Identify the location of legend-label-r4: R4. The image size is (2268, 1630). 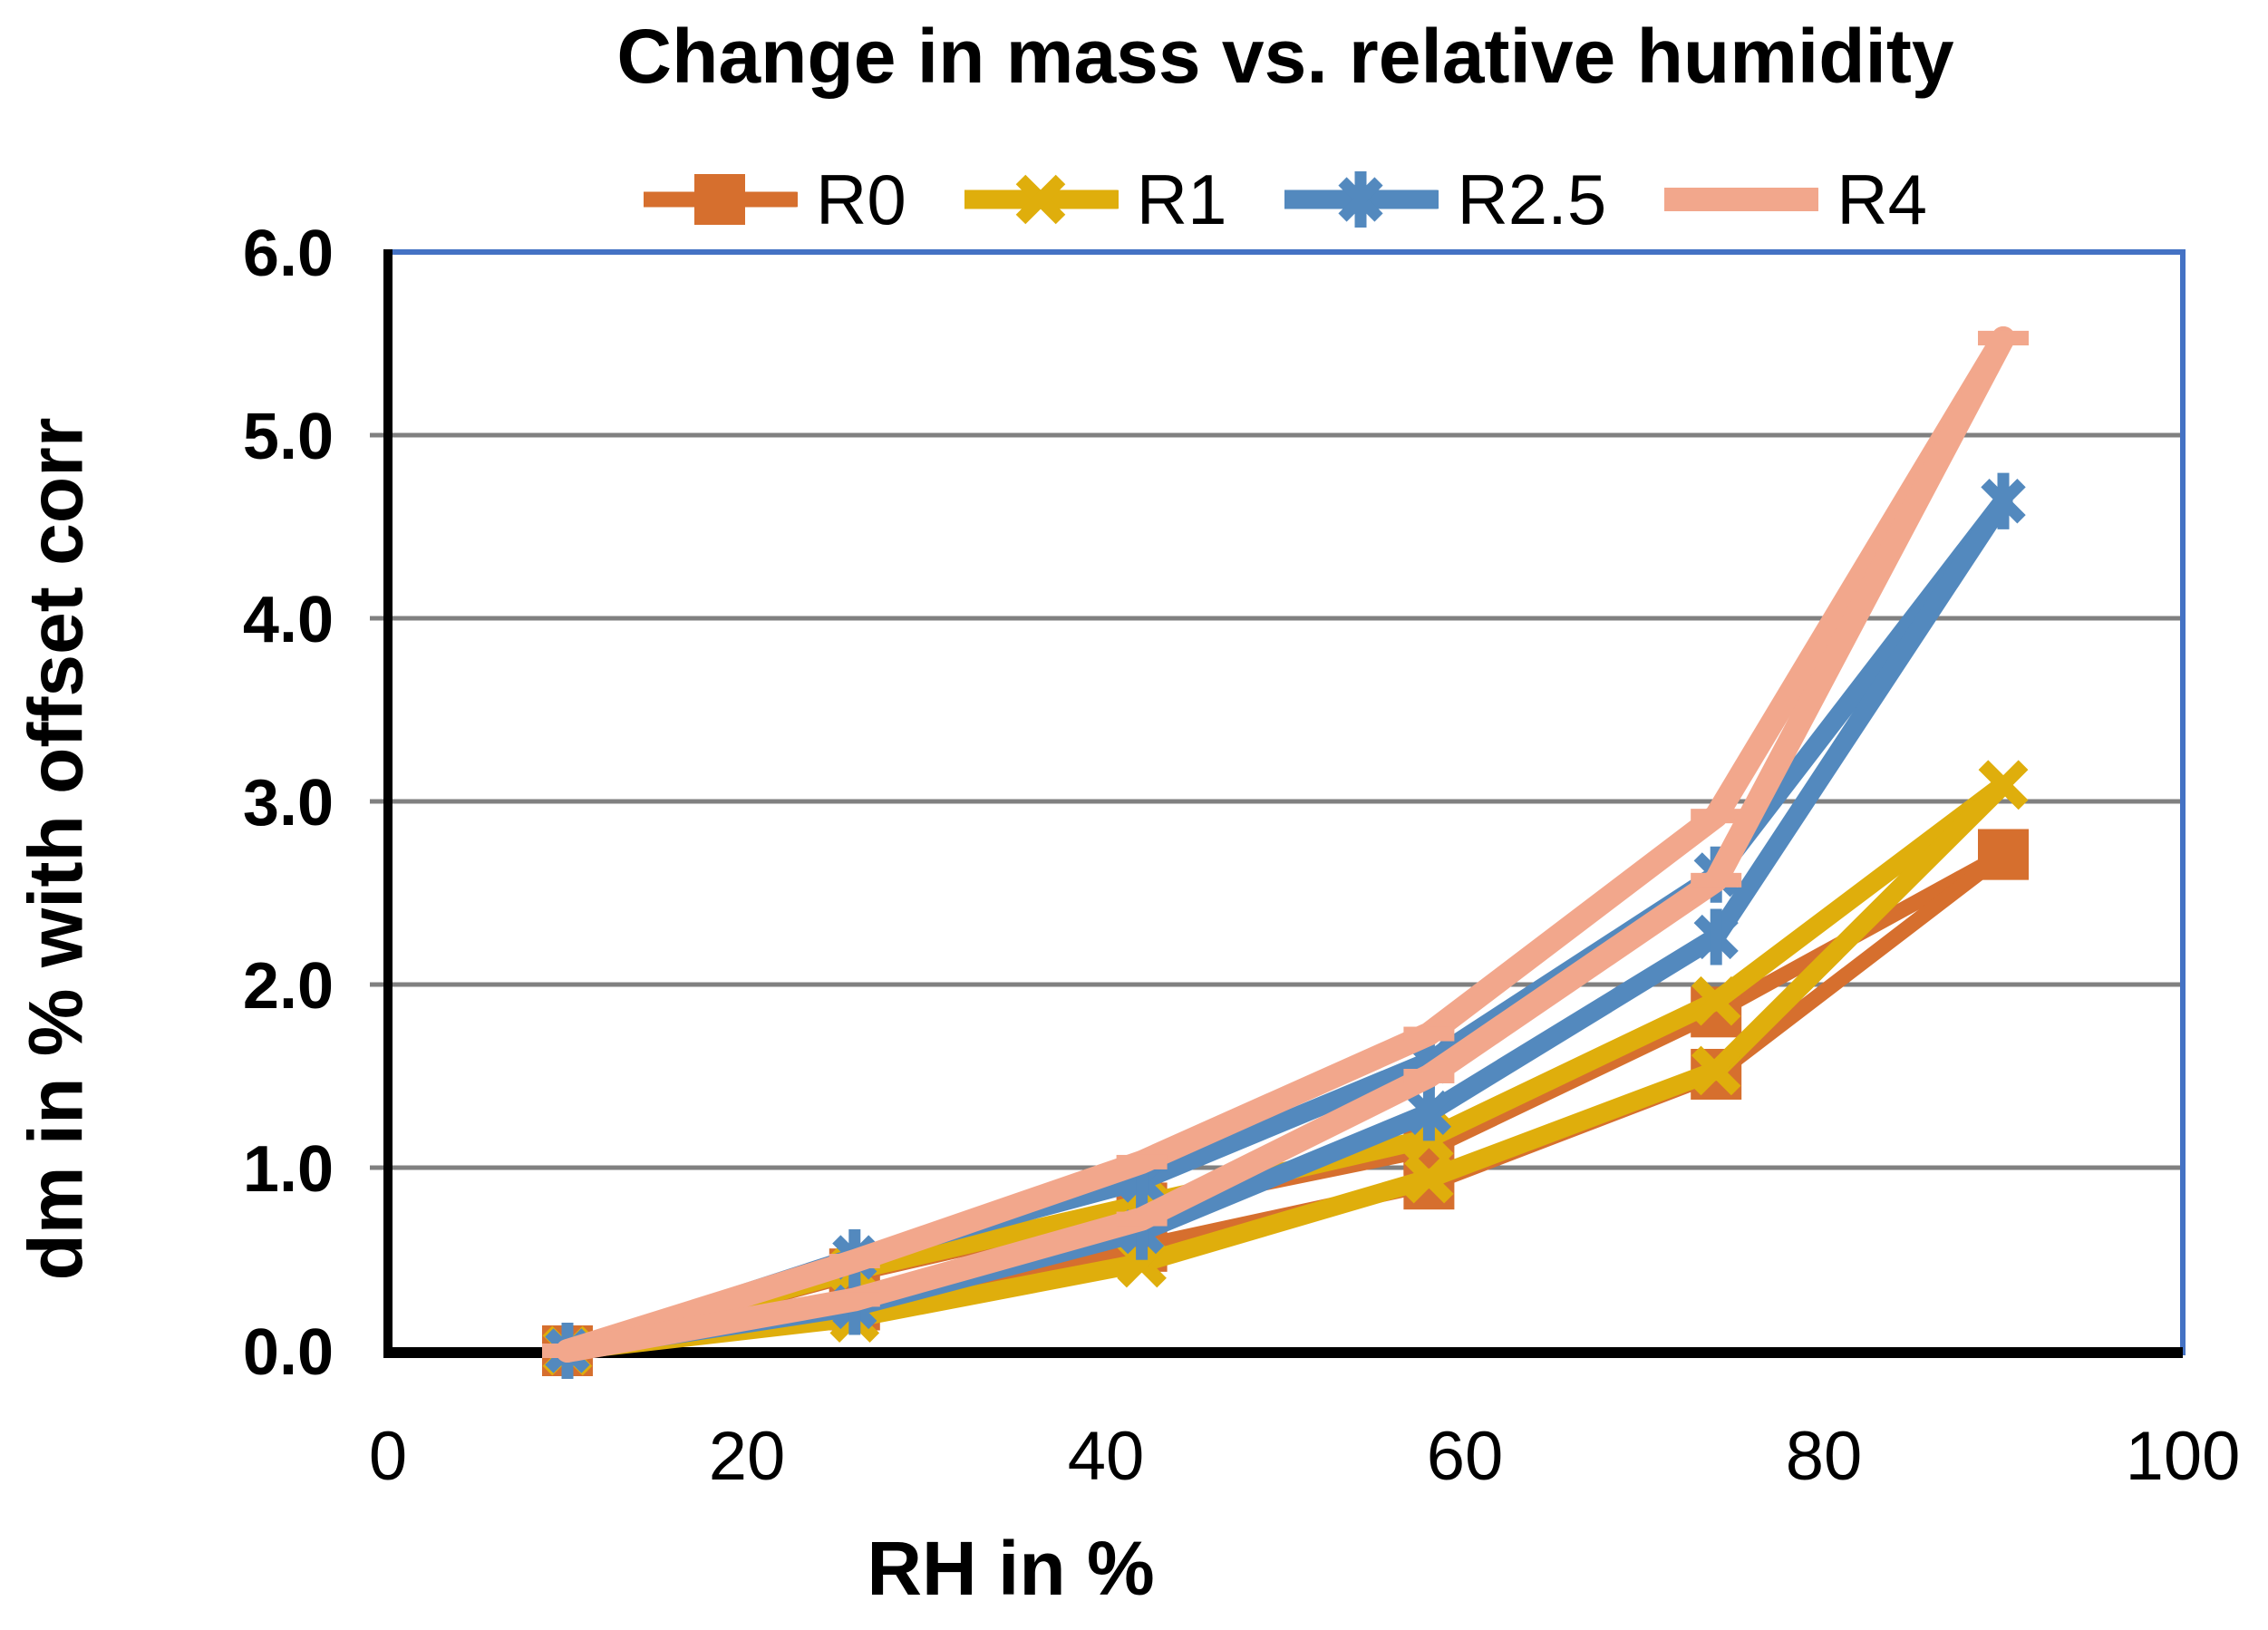
(1882, 199).